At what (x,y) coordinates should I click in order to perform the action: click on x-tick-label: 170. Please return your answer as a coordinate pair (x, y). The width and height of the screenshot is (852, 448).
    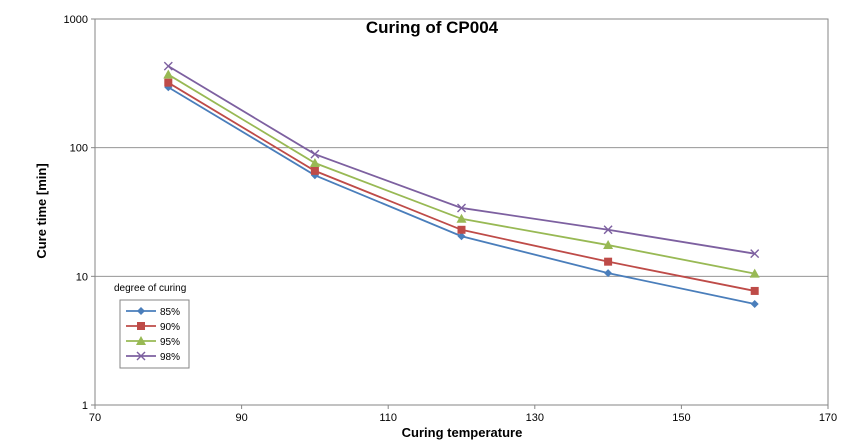
    Looking at the image, I should click on (828, 418).